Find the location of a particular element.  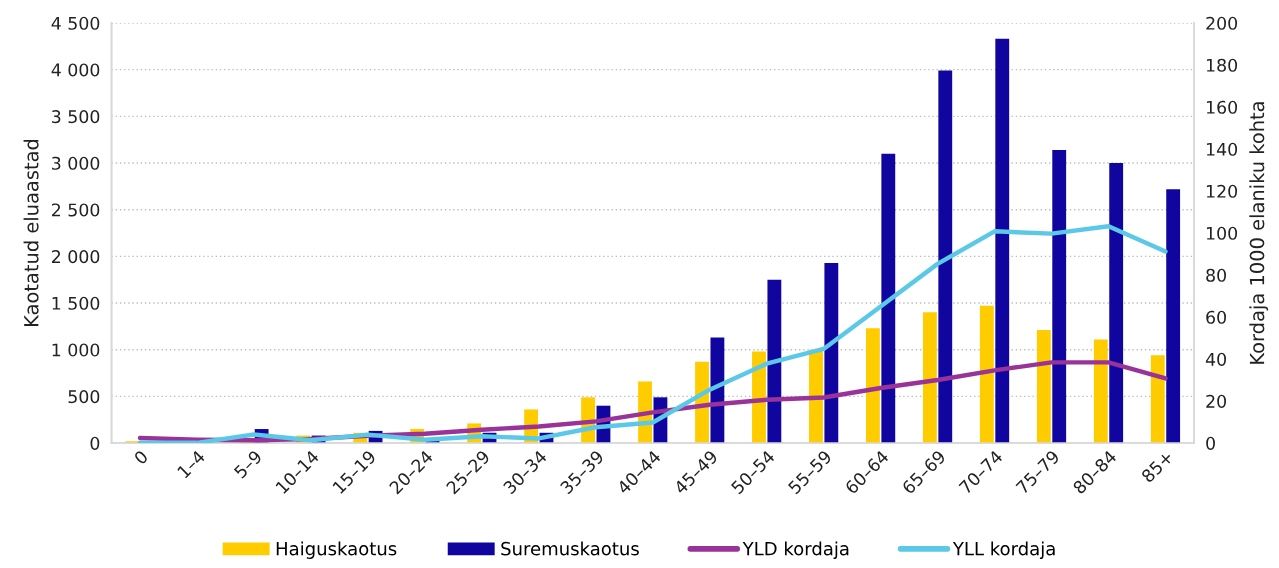

y-tick-label: 500 is located at coordinates (84, 397).